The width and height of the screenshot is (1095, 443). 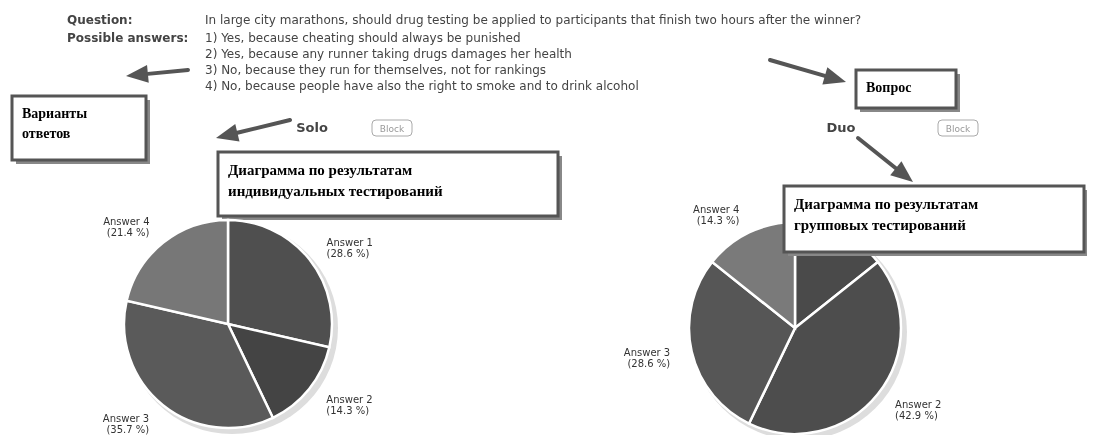 What do you see at coordinates (376, 70) in the screenshot?
I see `text: 3) No, because they run for themselves, not for rankings` at bounding box center [376, 70].